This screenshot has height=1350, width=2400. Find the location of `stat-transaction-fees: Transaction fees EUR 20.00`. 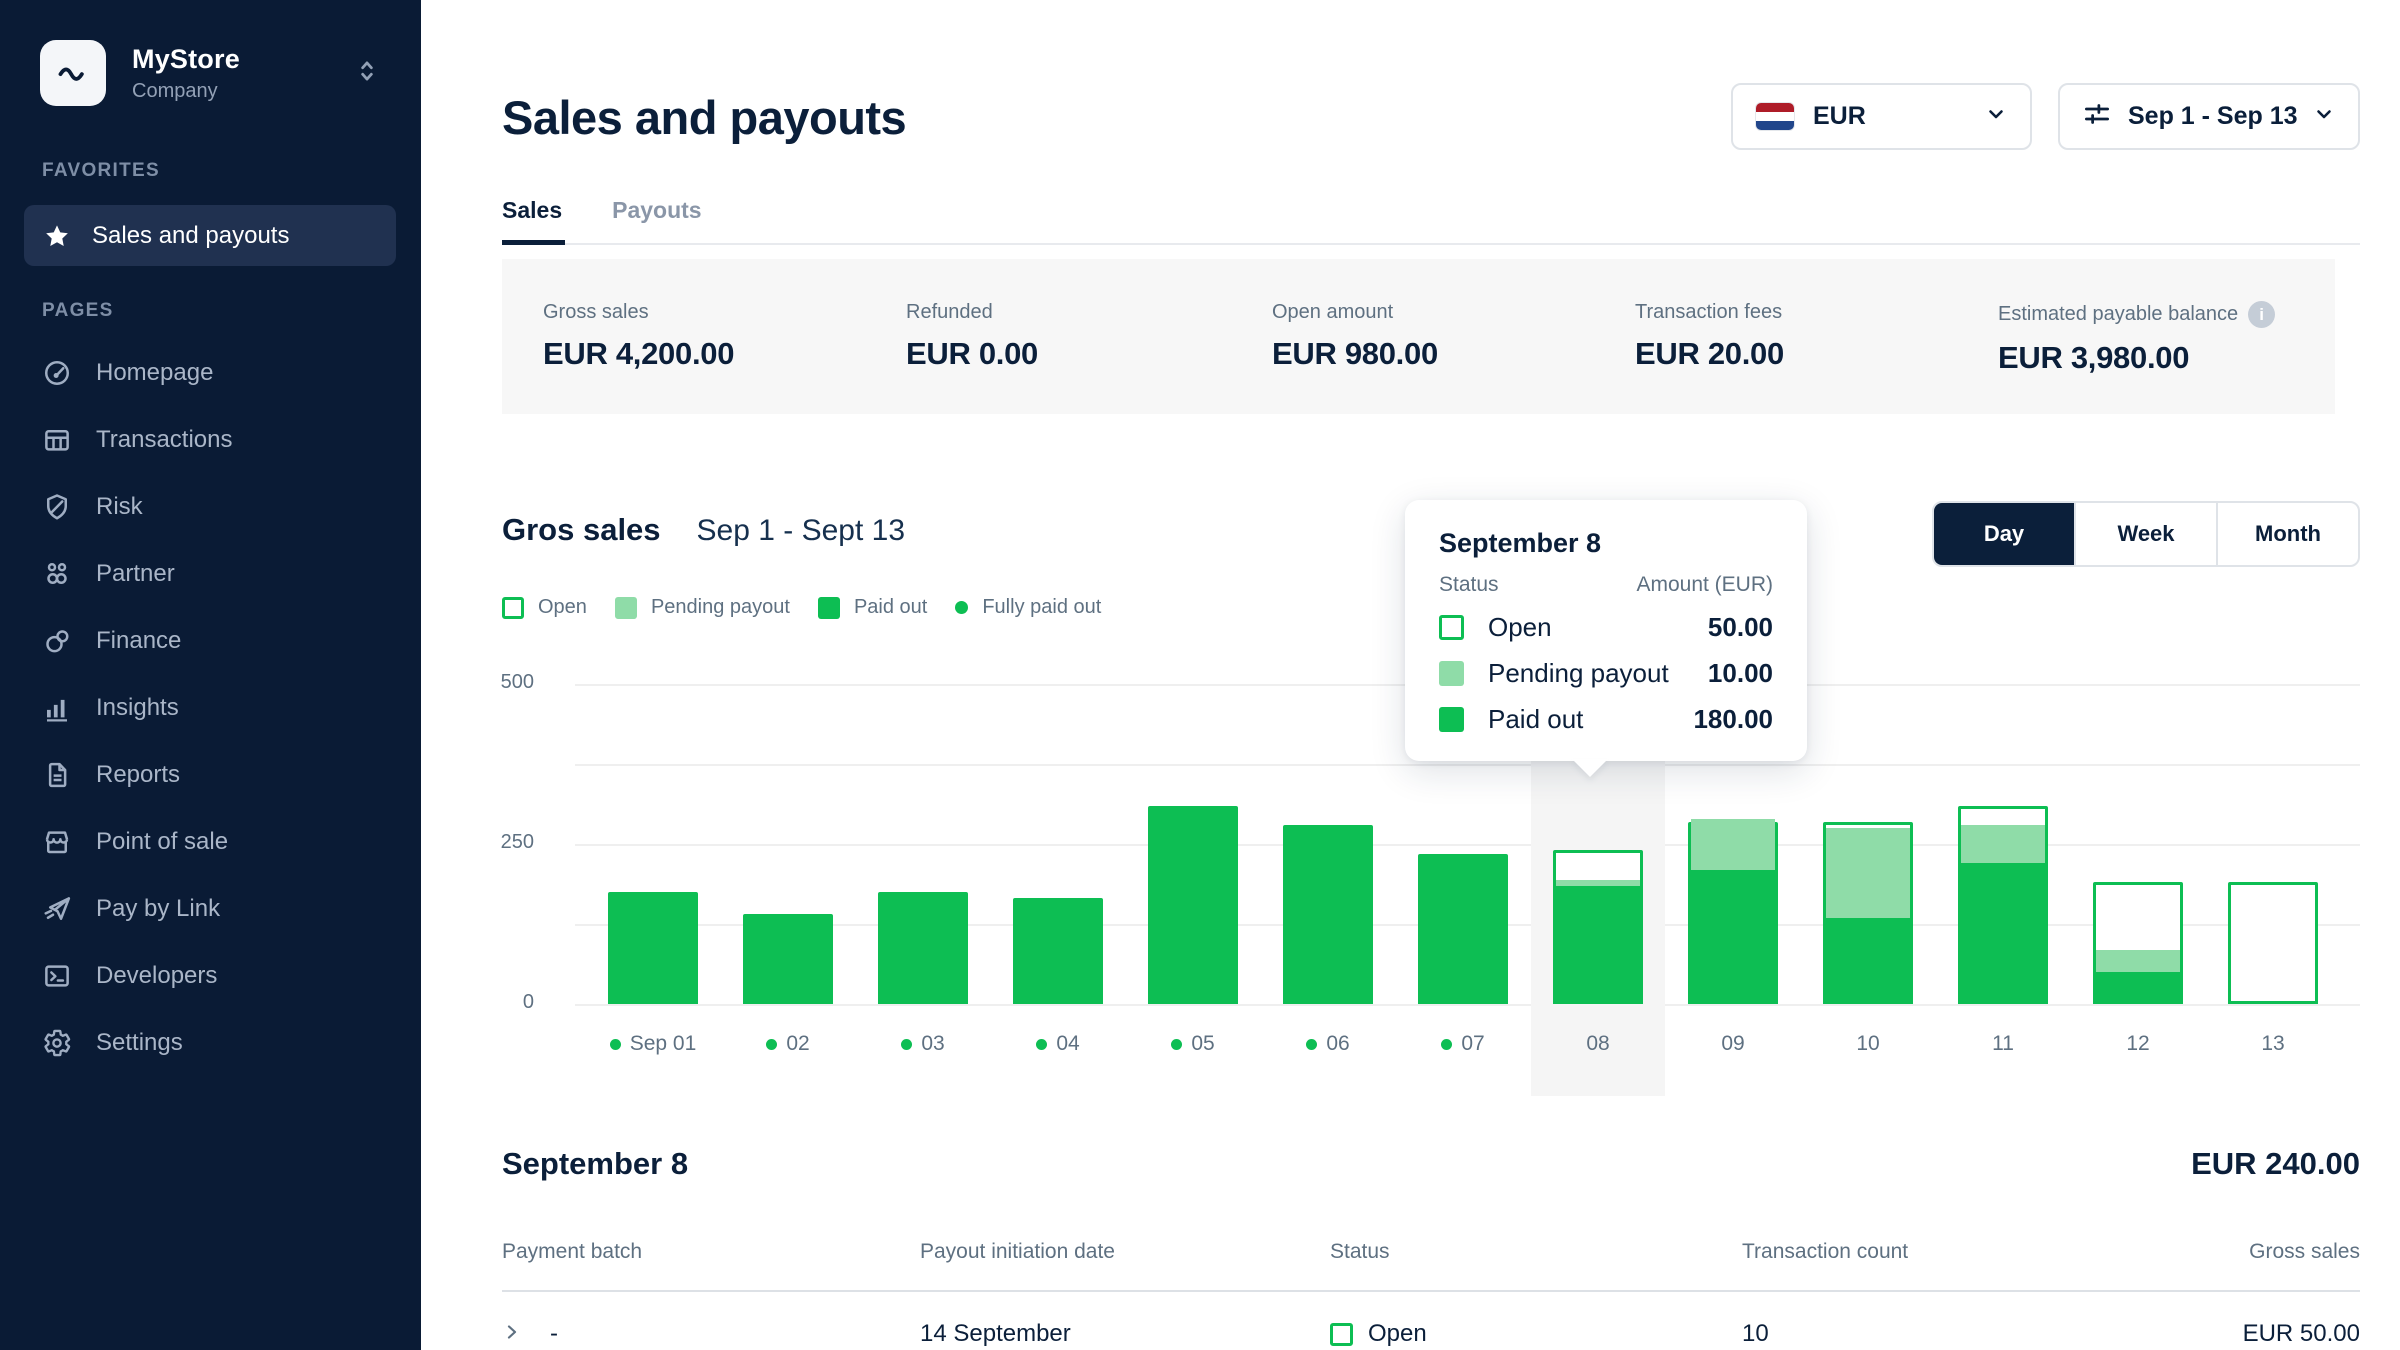

stat-transaction-fees: Transaction fees EUR 20.00 is located at coordinates (1709, 336).